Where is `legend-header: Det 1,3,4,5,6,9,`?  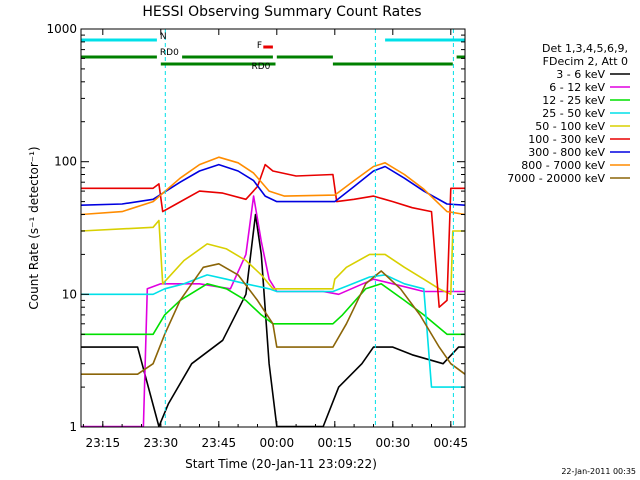 legend-header: Det 1,3,4,5,6,9, is located at coordinates (585, 48).